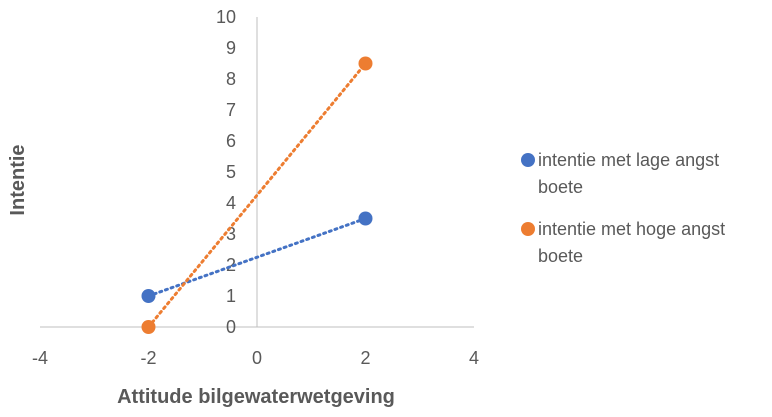 The width and height of the screenshot is (772, 417). What do you see at coordinates (231, 327) in the screenshot?
I see `y-tick-label: 0` at bounding box center [231, 327].